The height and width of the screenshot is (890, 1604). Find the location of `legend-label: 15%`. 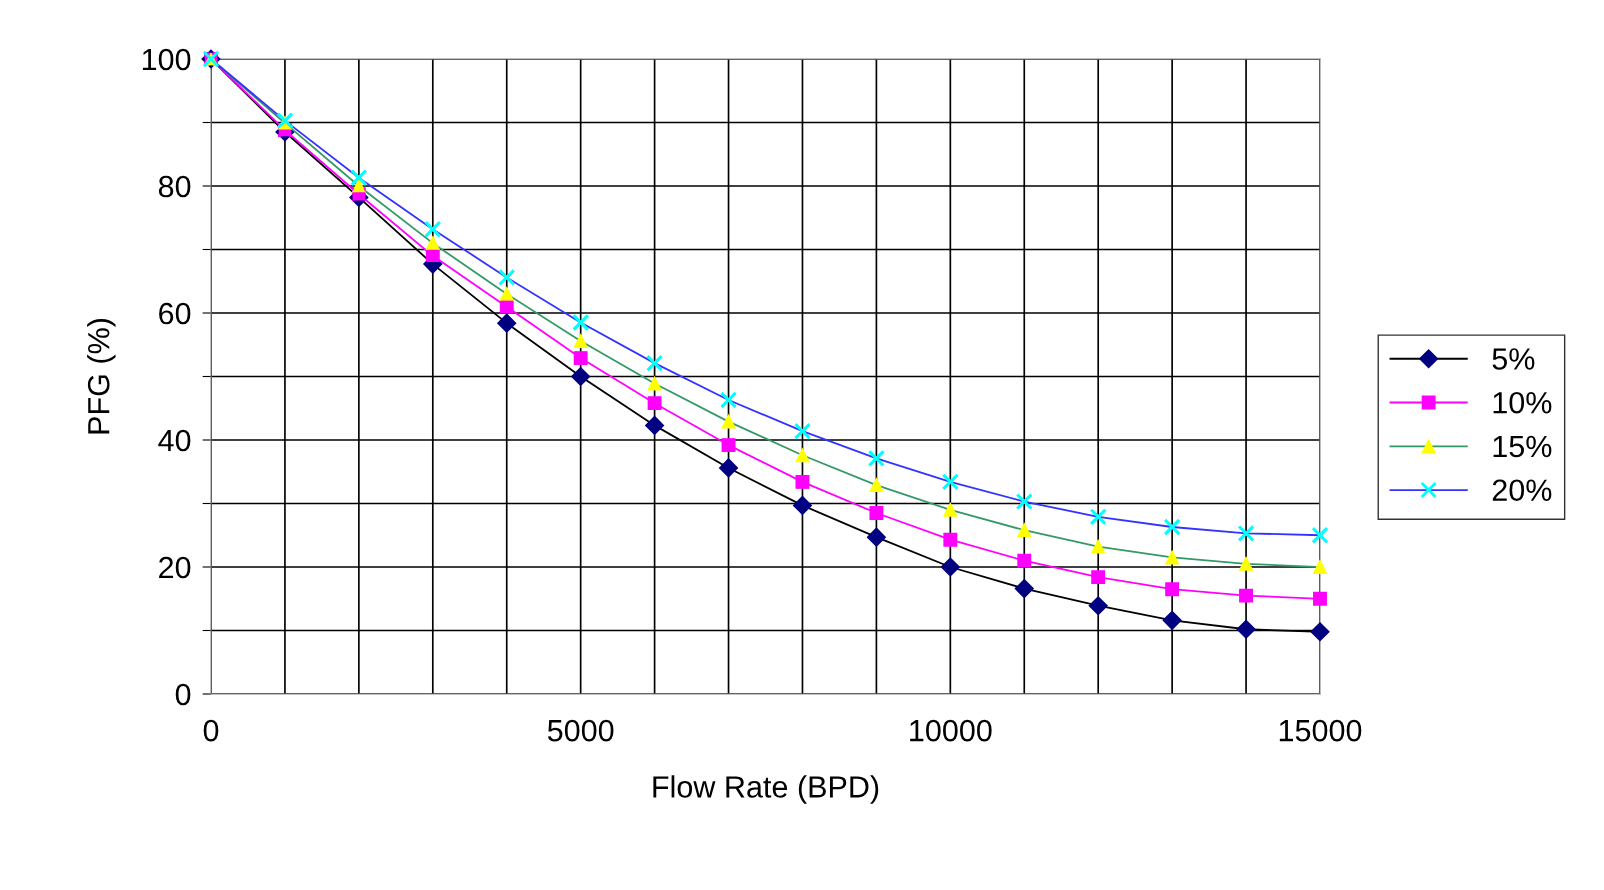

legend-label: 15% is located at coordinates (1522, 446).